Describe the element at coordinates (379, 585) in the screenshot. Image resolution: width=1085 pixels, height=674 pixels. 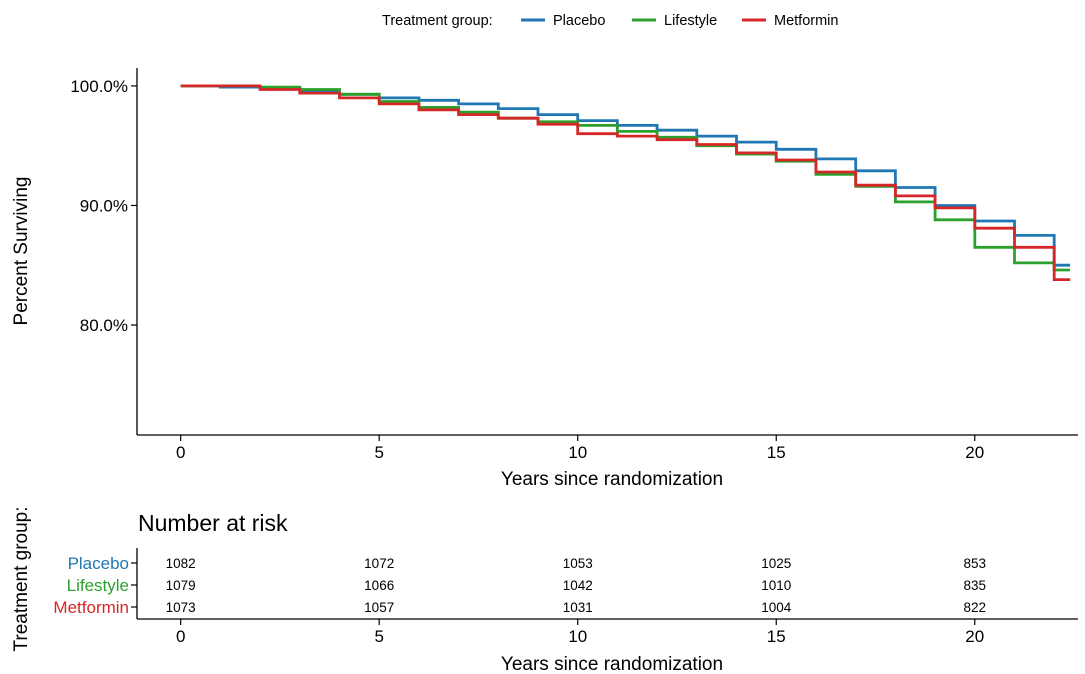
I see `risk-cell: 1066` at that location.